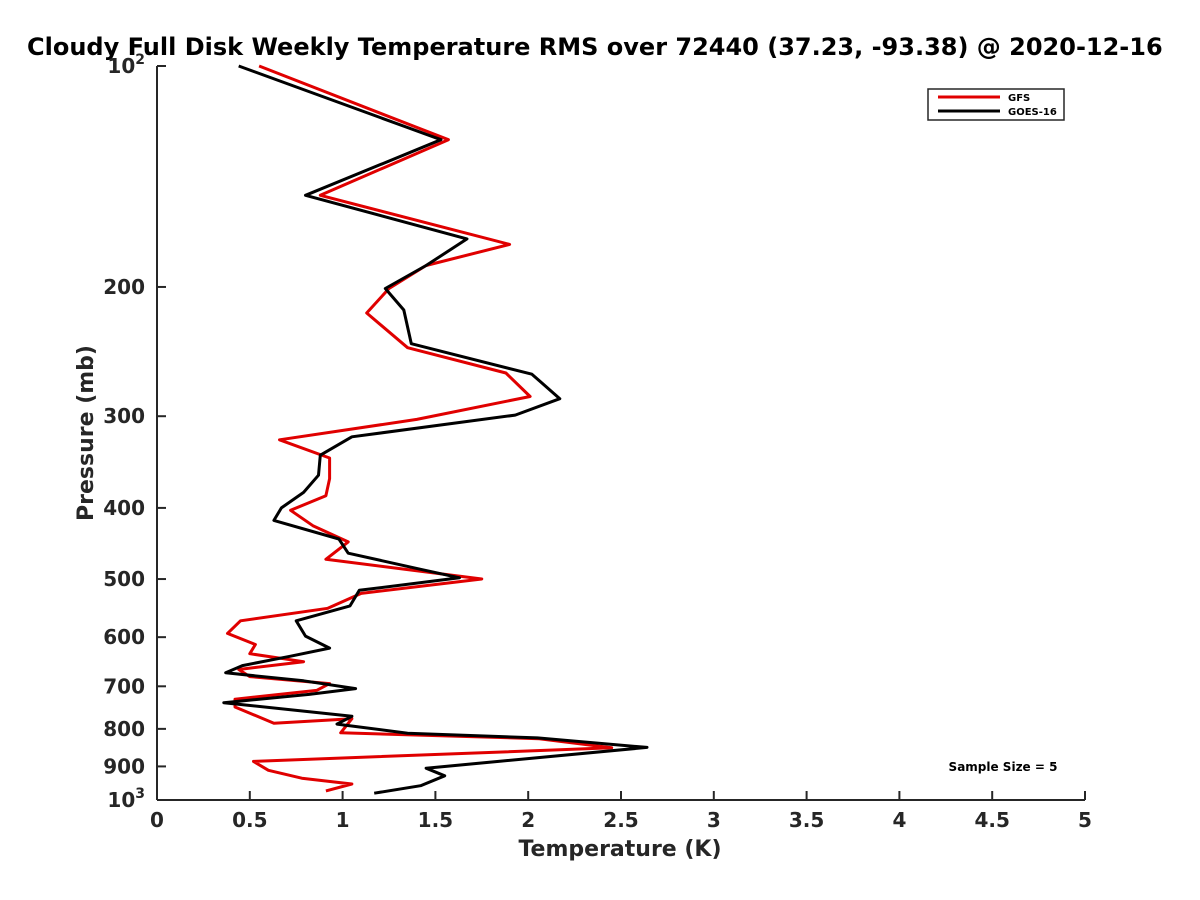 This screenshot has width=1200, height=900. What do you see at coordinates (124, 729) in the screenshot?
I see `y-tick-label: 800` at bounding box center [124, 729].